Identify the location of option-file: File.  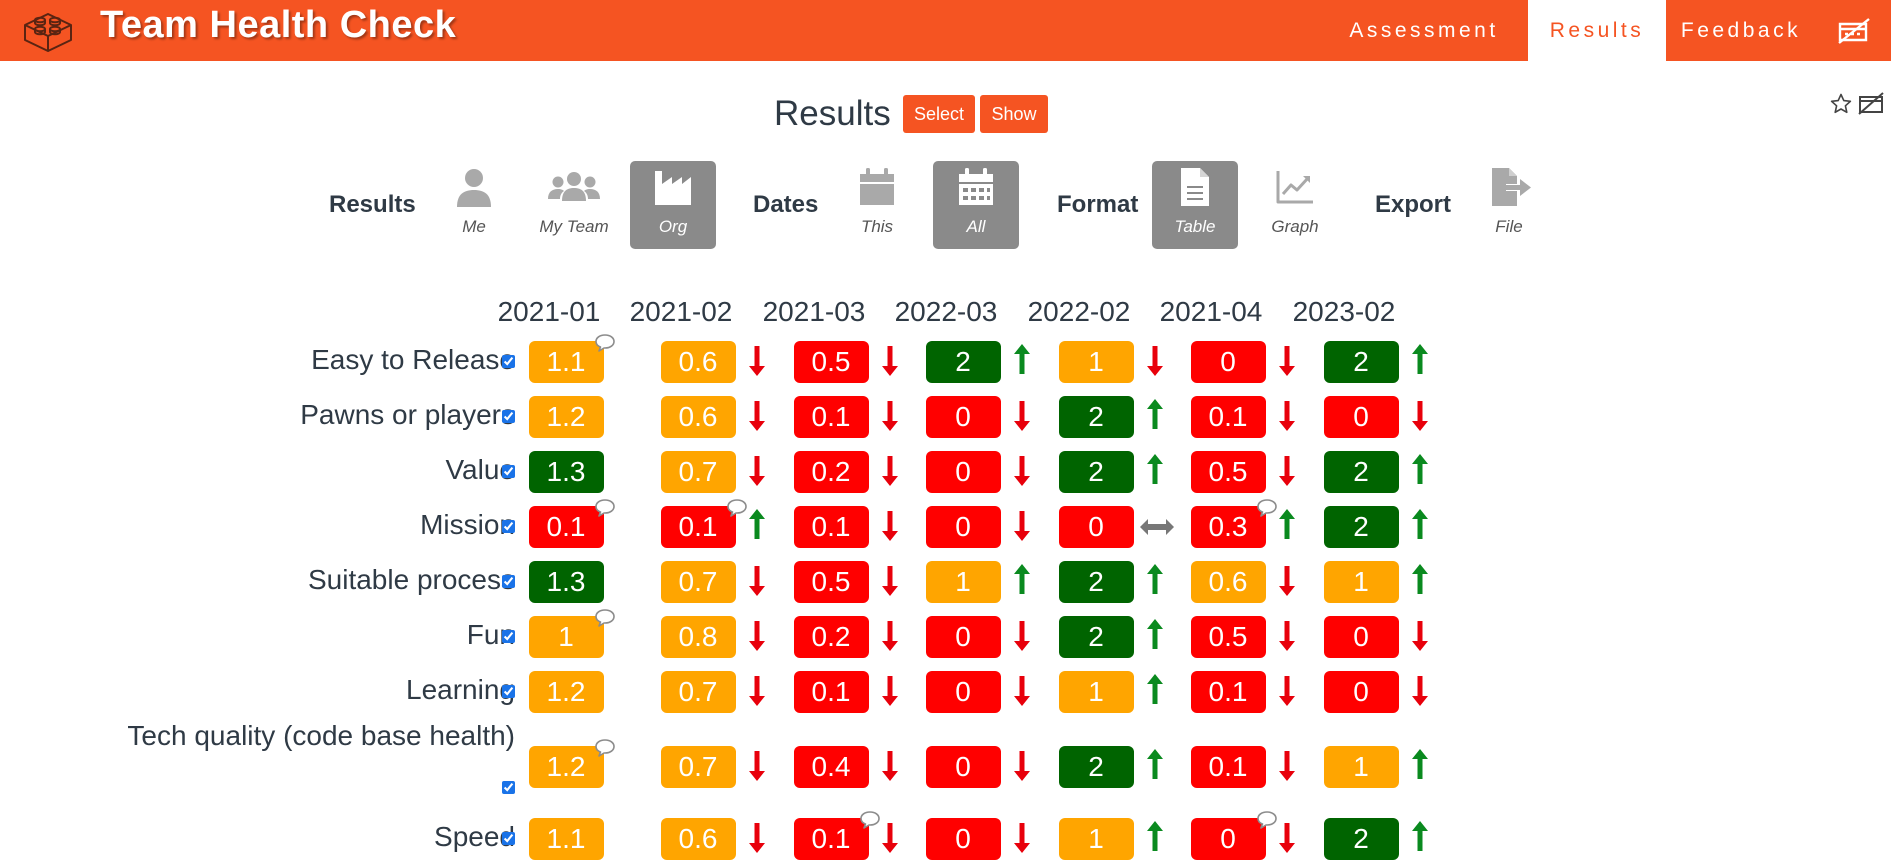
(1509, 205).